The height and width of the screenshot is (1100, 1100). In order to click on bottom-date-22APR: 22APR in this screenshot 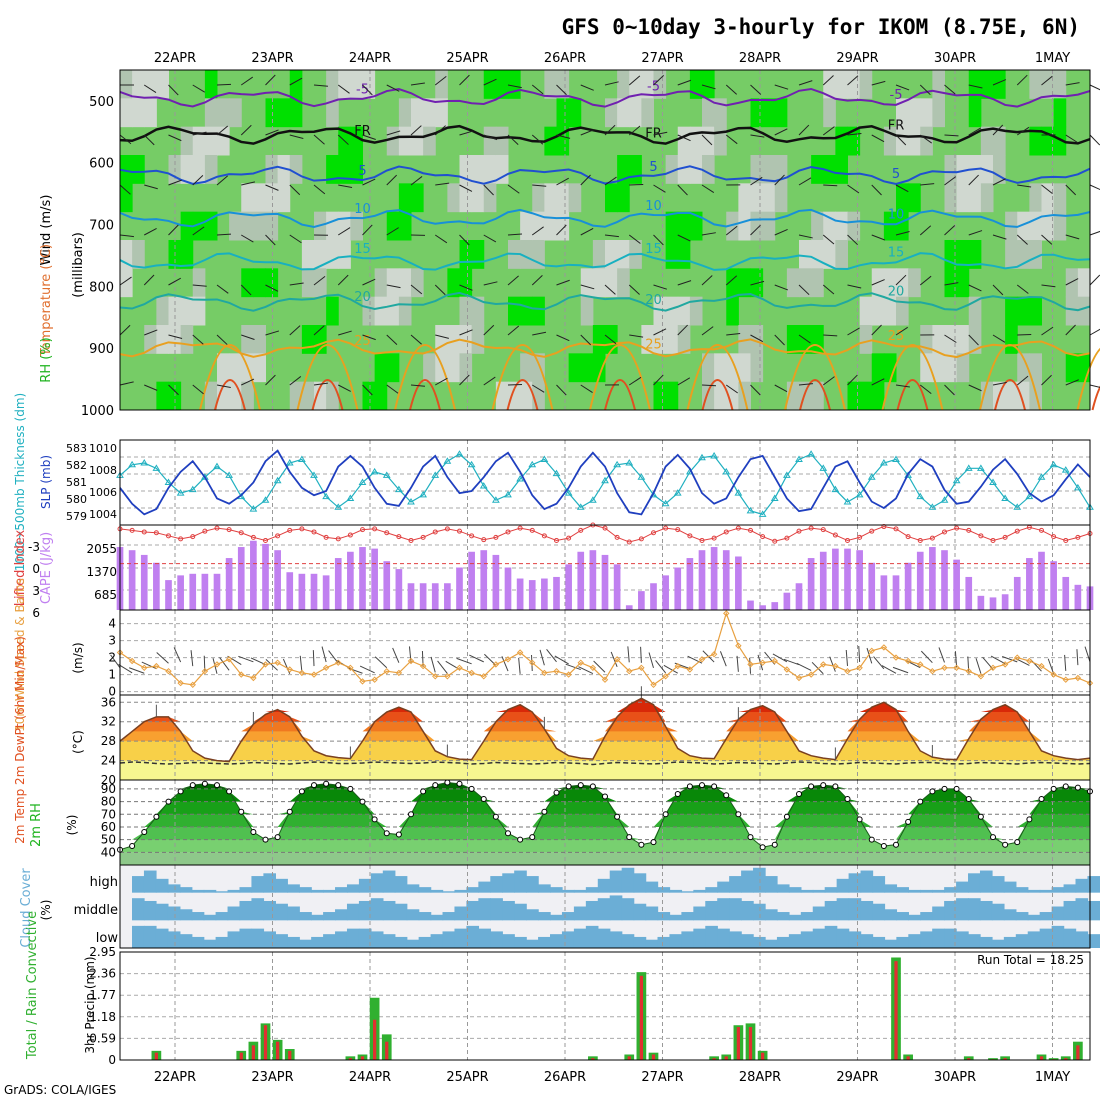, I will do `click(175, 1077)`.